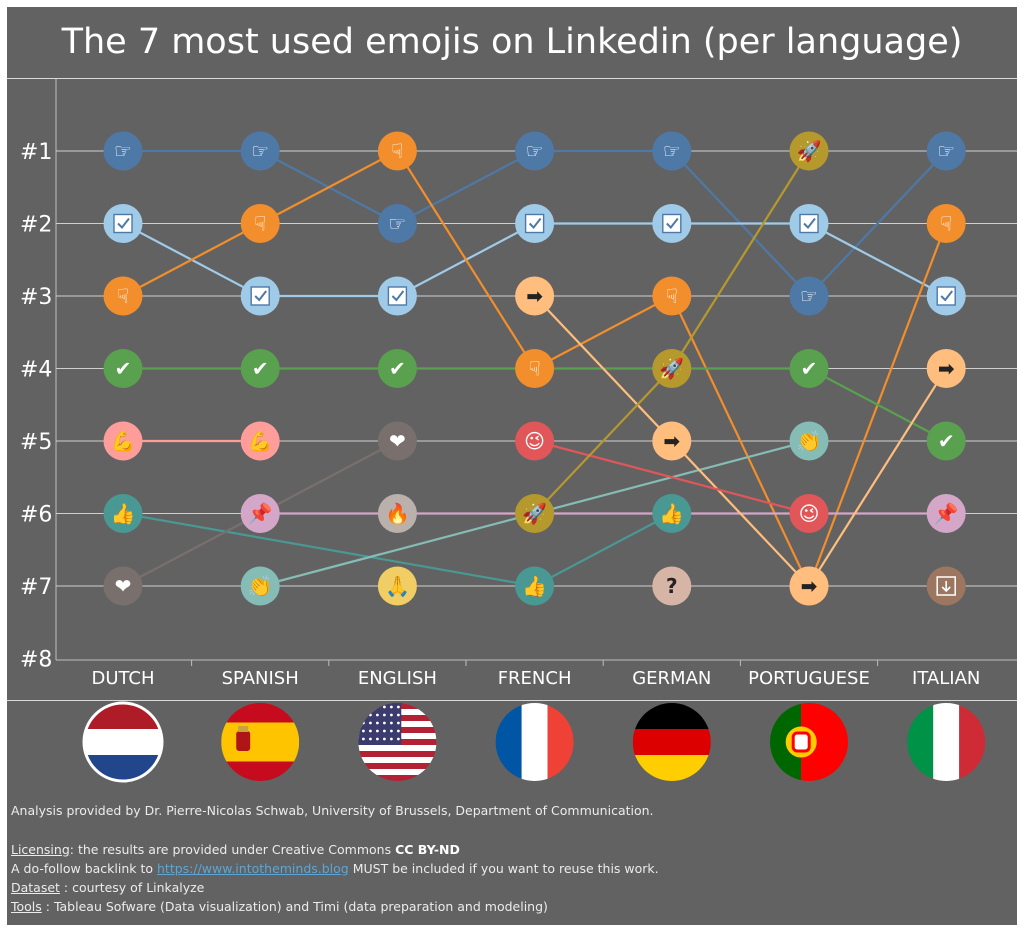  I want to click on marker-glyph: ➡, so click(671, 441).